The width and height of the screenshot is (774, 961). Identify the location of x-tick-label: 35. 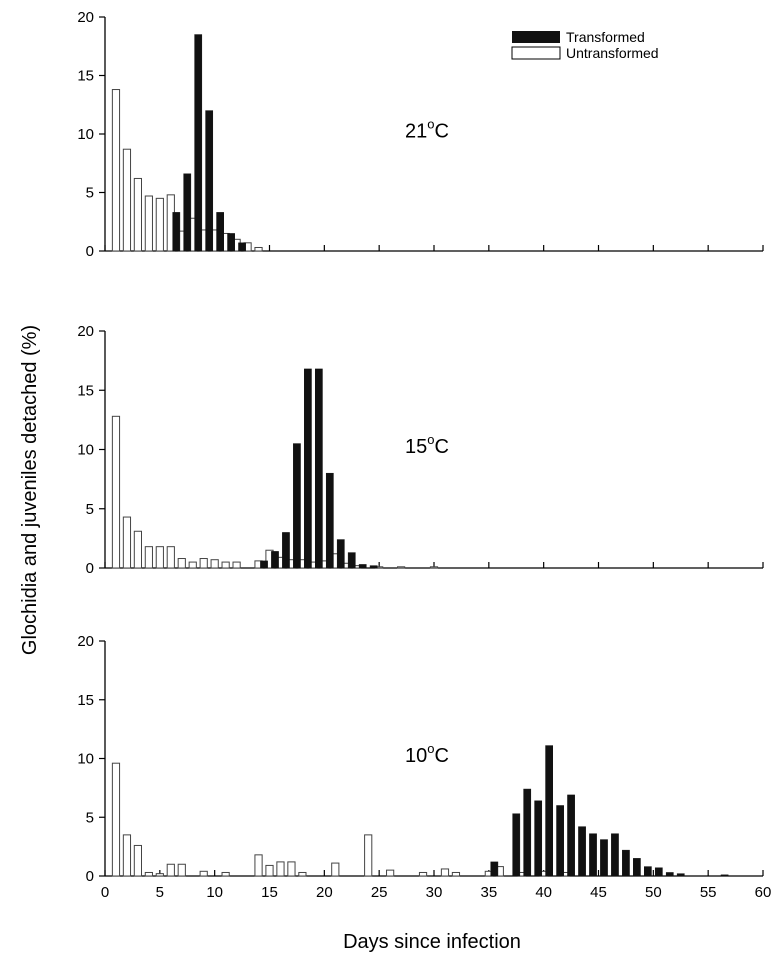
(488, 892).